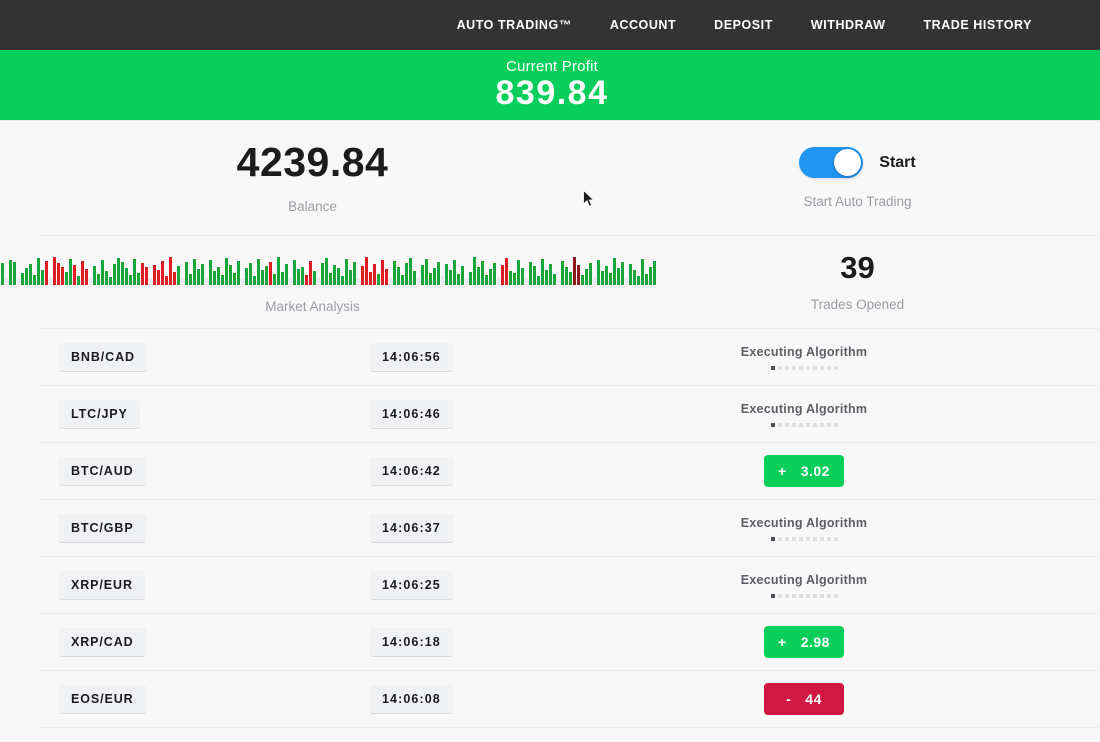 The image size is (1100, 742). Describe the element at coordinates (977, 25) in the screenshot. I see `nav-trade-history: TRADE HISTORY` at that location.